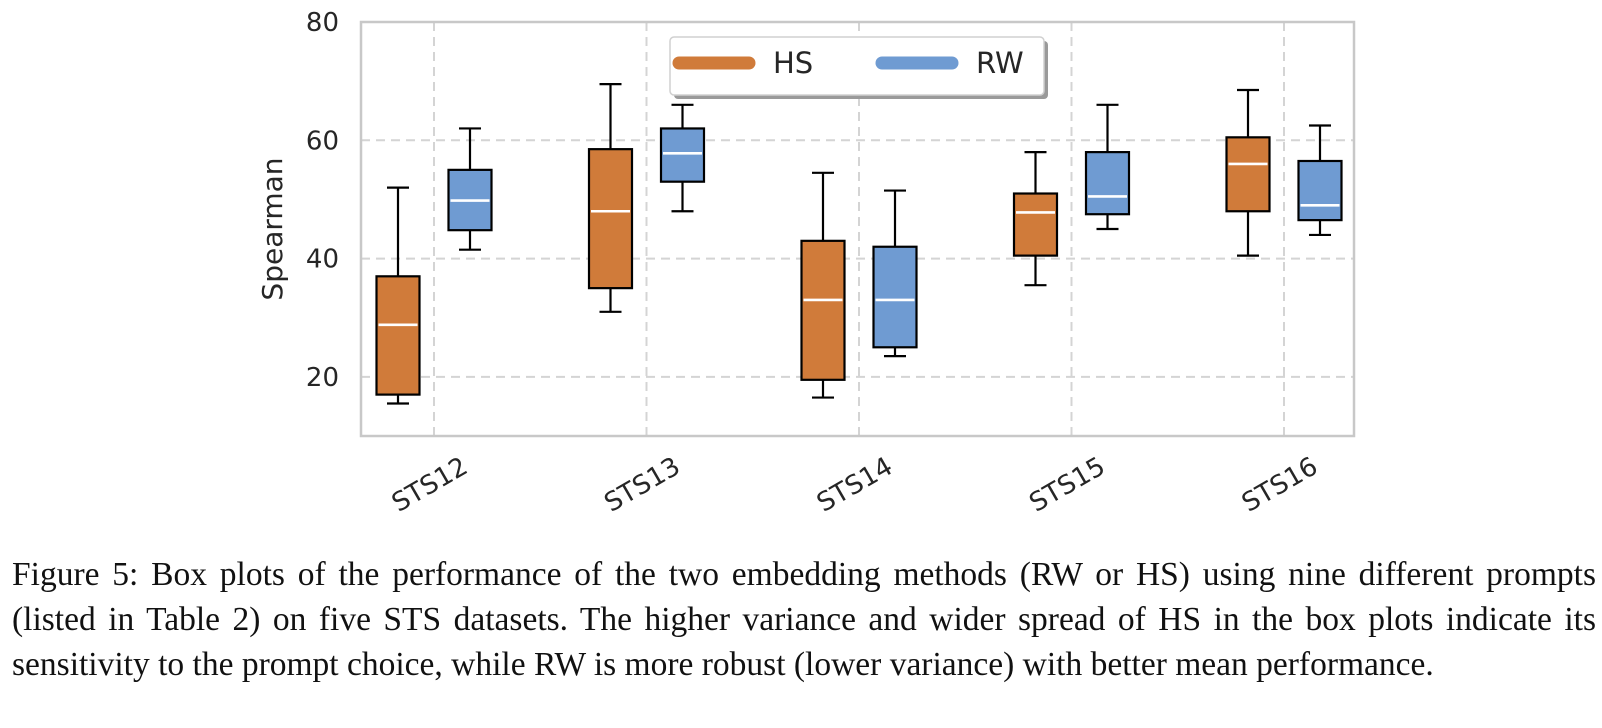 The height and width of the screenshot is (728, 1602). I want to click on x-tick-label: STS13, so click(642, 485).